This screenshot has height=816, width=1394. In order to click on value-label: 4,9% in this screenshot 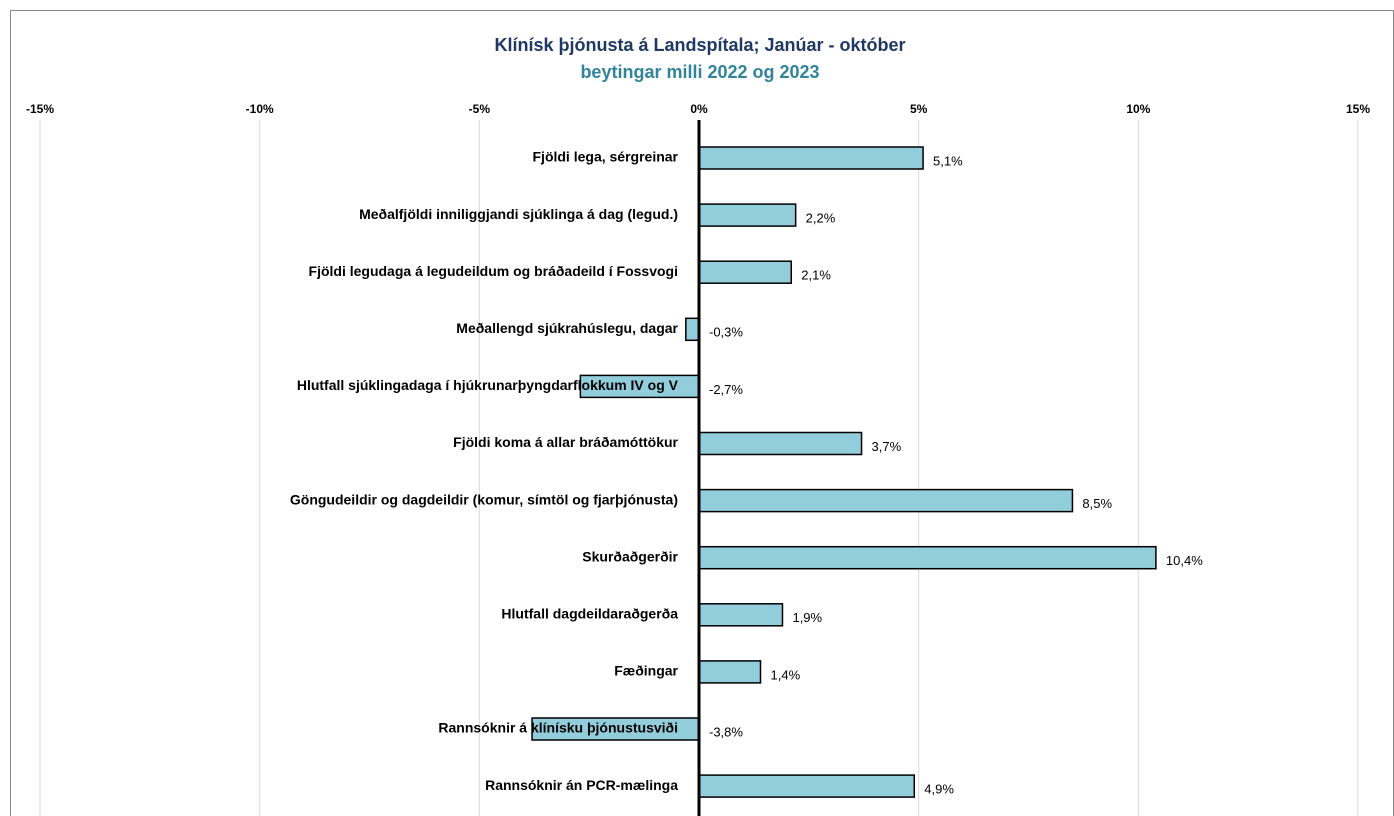, I will do `click(939, 789)`.